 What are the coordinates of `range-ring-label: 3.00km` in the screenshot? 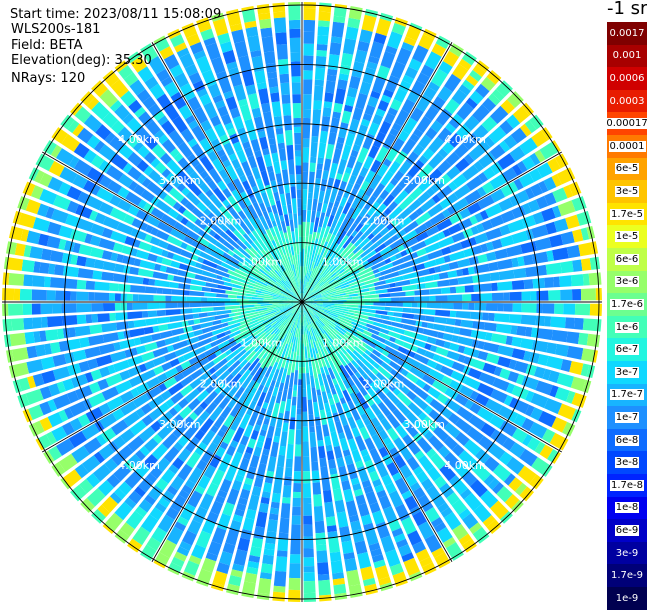 It's located at (180, 180).